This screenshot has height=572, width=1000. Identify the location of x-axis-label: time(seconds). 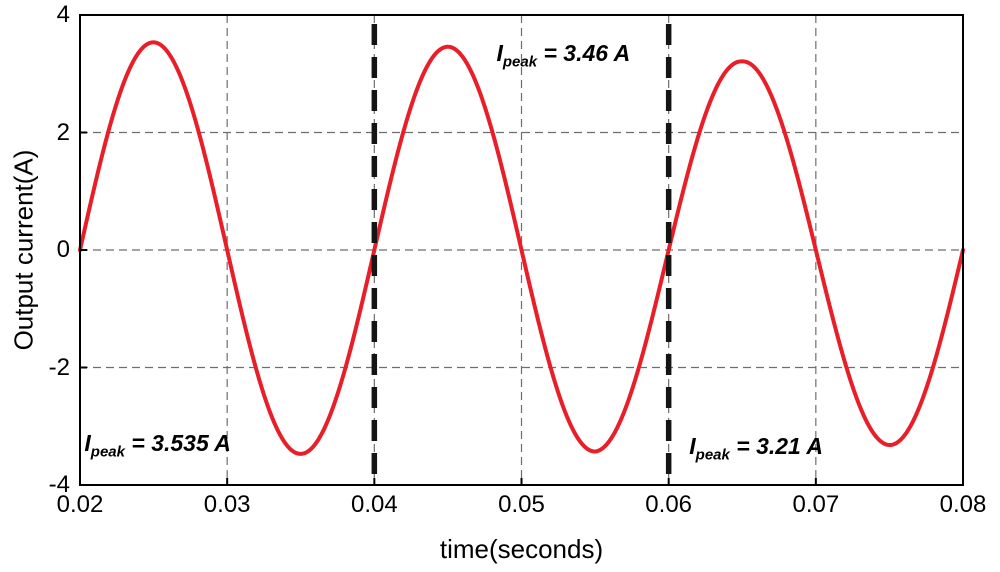
(521, 549).